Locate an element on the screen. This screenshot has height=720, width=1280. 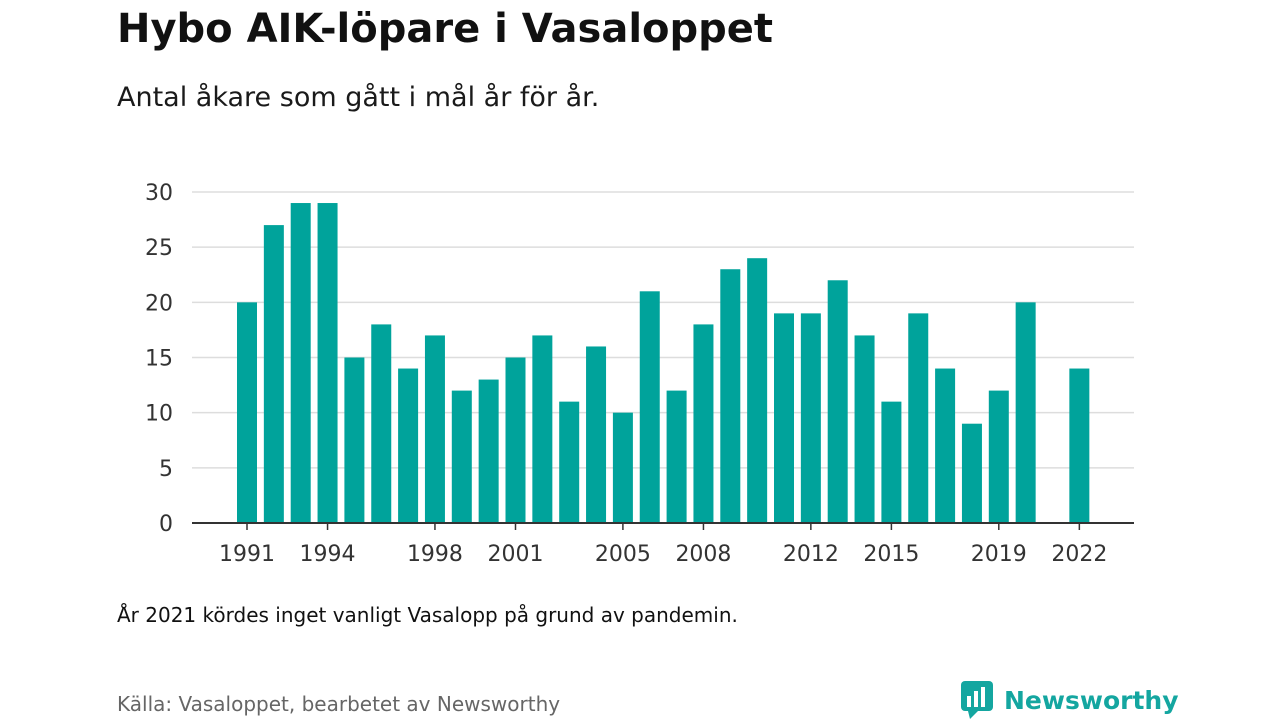
bar-1997 is located at coordinates (408, 445).